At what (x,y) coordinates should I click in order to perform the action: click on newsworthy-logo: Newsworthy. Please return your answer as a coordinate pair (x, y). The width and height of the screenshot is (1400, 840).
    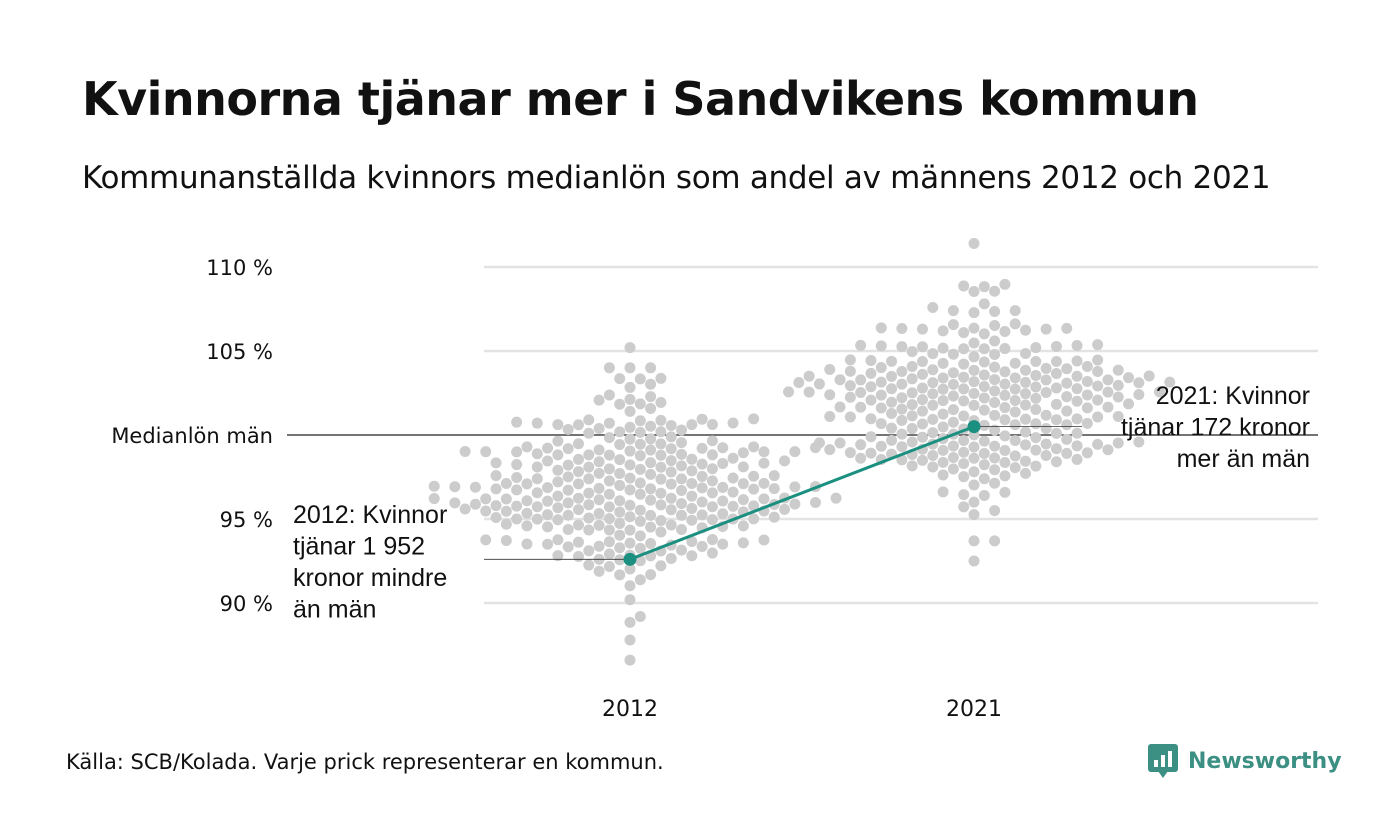
    Looking at the image, I should click on (1245, 761).